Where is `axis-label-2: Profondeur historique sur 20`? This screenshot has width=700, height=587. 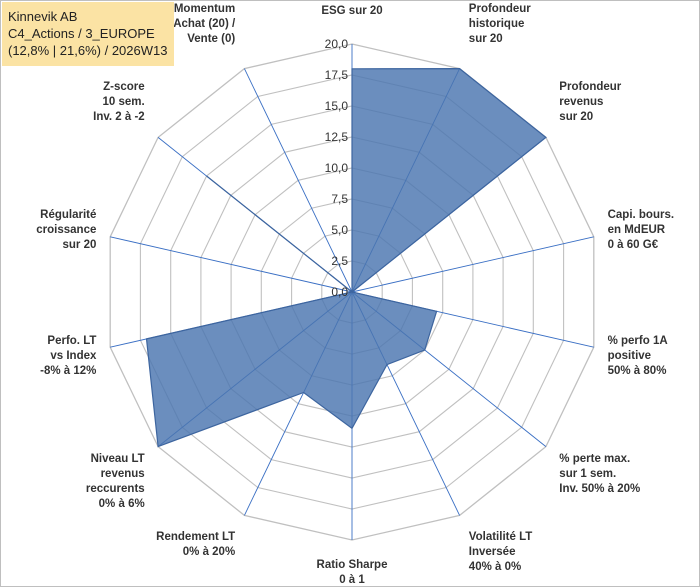
axis-label-2: Profondeur historique sur 20 is located at coordinates (500, 24).